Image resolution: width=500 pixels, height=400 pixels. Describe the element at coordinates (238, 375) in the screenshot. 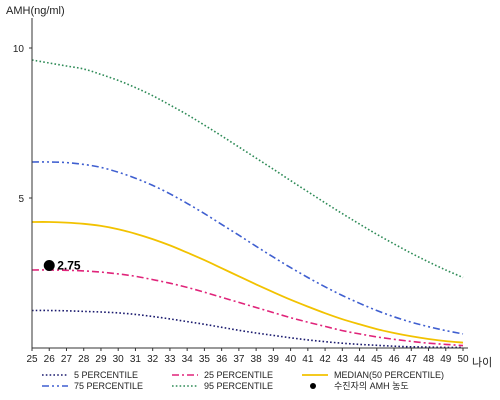

I see `legend-label-25-percentile: 25 PERCENTILE` at that location.